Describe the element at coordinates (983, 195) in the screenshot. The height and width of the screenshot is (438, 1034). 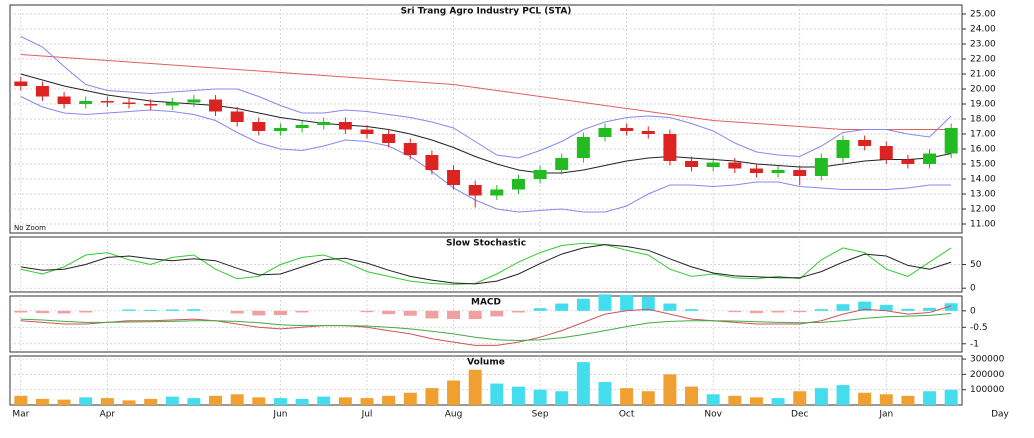
I see `y-tick-label: 13.00` at that location.